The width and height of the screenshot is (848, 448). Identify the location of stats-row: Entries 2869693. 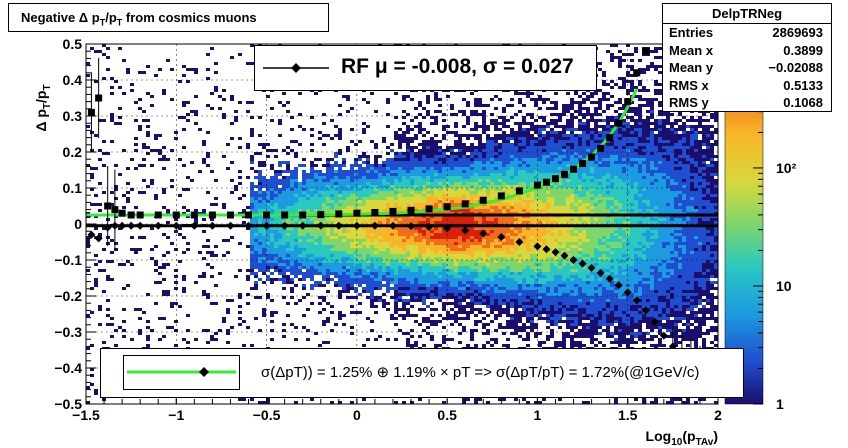
(747, 33).